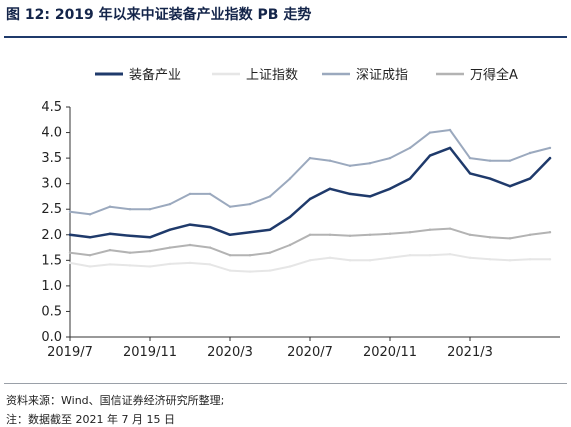 Image resolution: width=571 pixels, height=427 pixels. I want to click on y-tick-label: 1.0, so click(51, 286).